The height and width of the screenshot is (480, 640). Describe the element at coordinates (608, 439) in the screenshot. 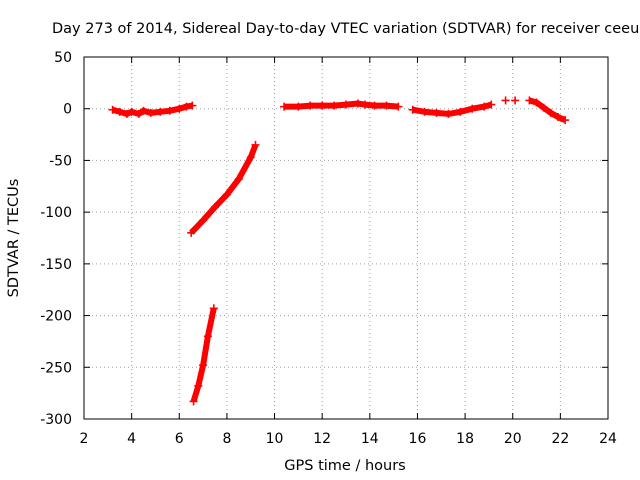

I see `x-tick-label: 24` at that location.